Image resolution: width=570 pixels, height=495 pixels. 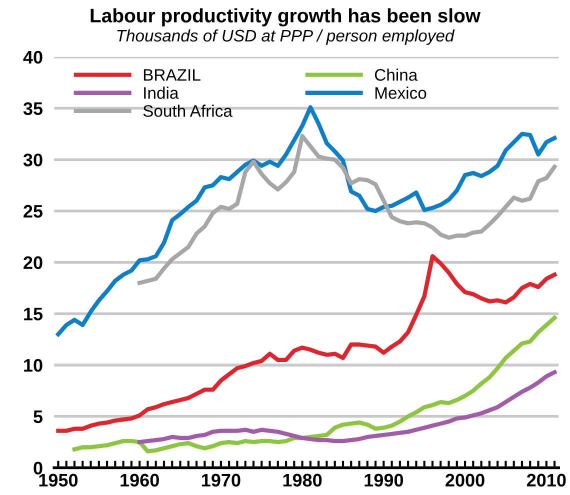 What do you see at coordinates (33, 211) in the screenshot?
I see `y-tick-label: 25` at bounding box center [33, 211].